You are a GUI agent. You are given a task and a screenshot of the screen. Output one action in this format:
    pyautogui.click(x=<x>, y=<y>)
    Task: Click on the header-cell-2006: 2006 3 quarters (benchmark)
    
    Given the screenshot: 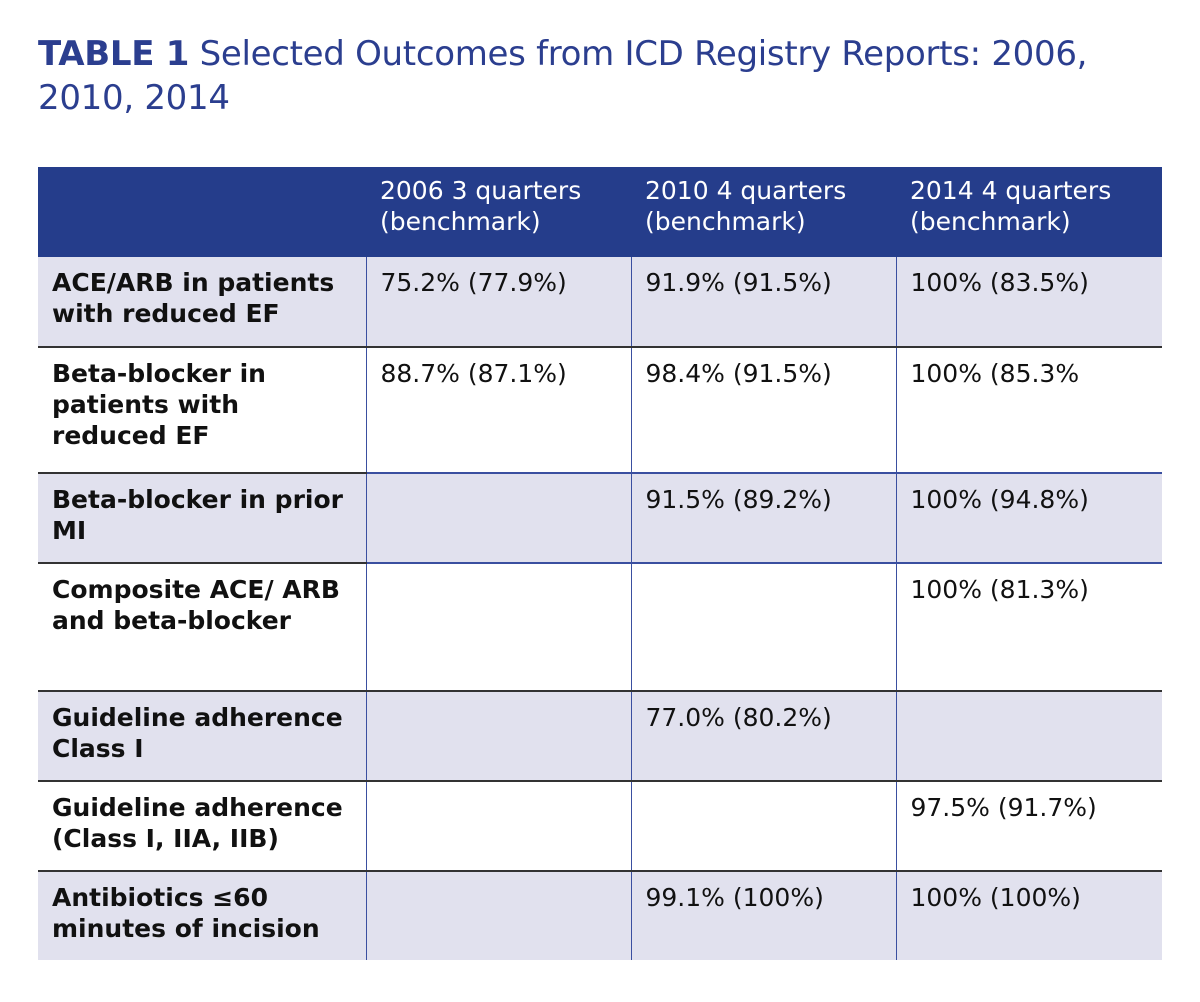 What is the action you would take?
    pyautogui.click(x=498, y=212)
    